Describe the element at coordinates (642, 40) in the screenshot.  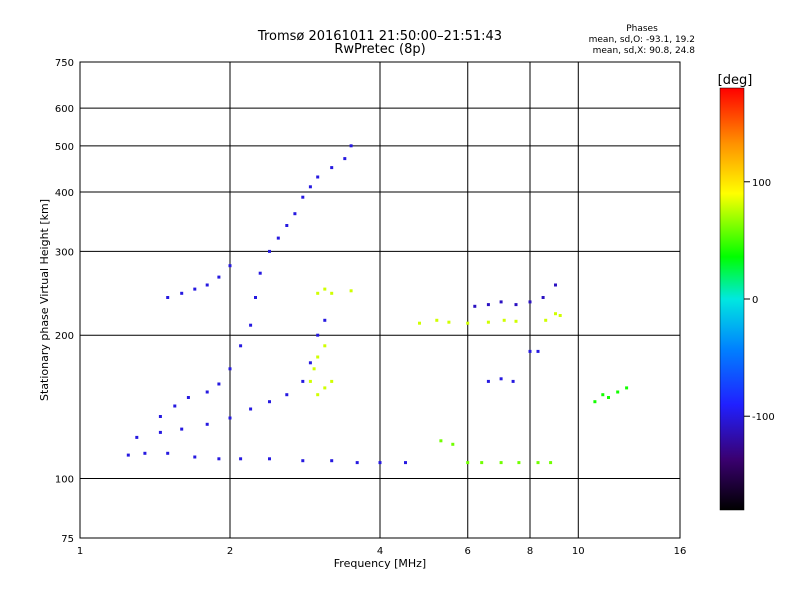
I see `phases-o-stat: mean, sd,O: -93.1, 19.2` at that location.